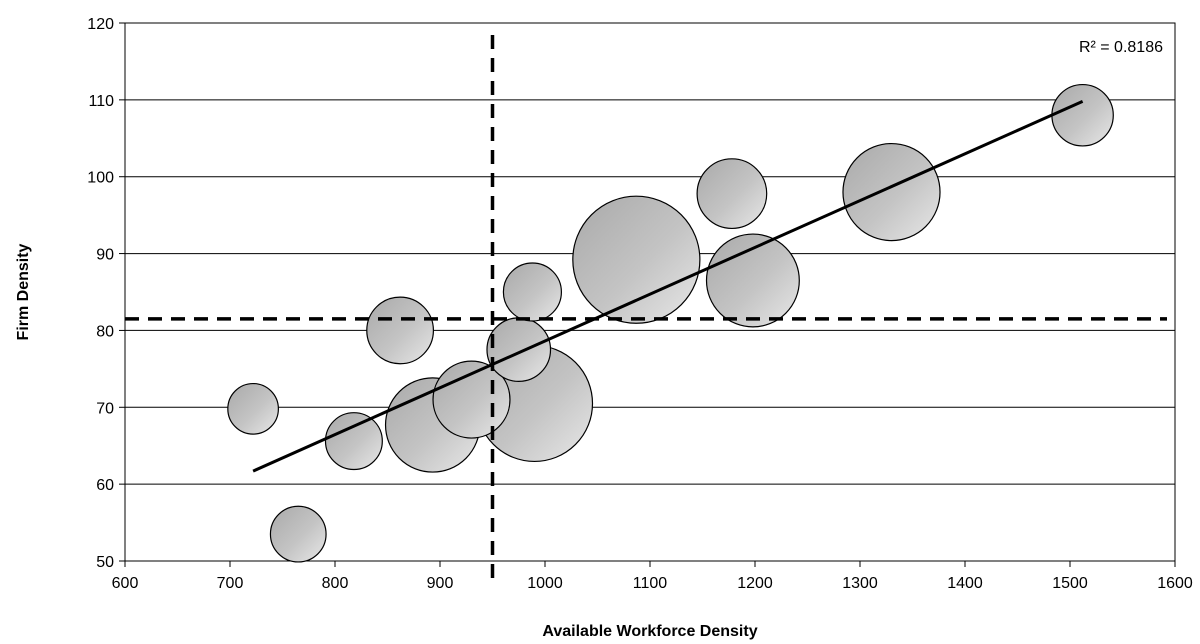  I want to click on y-tick-label-90: 90, so click(105, 255).